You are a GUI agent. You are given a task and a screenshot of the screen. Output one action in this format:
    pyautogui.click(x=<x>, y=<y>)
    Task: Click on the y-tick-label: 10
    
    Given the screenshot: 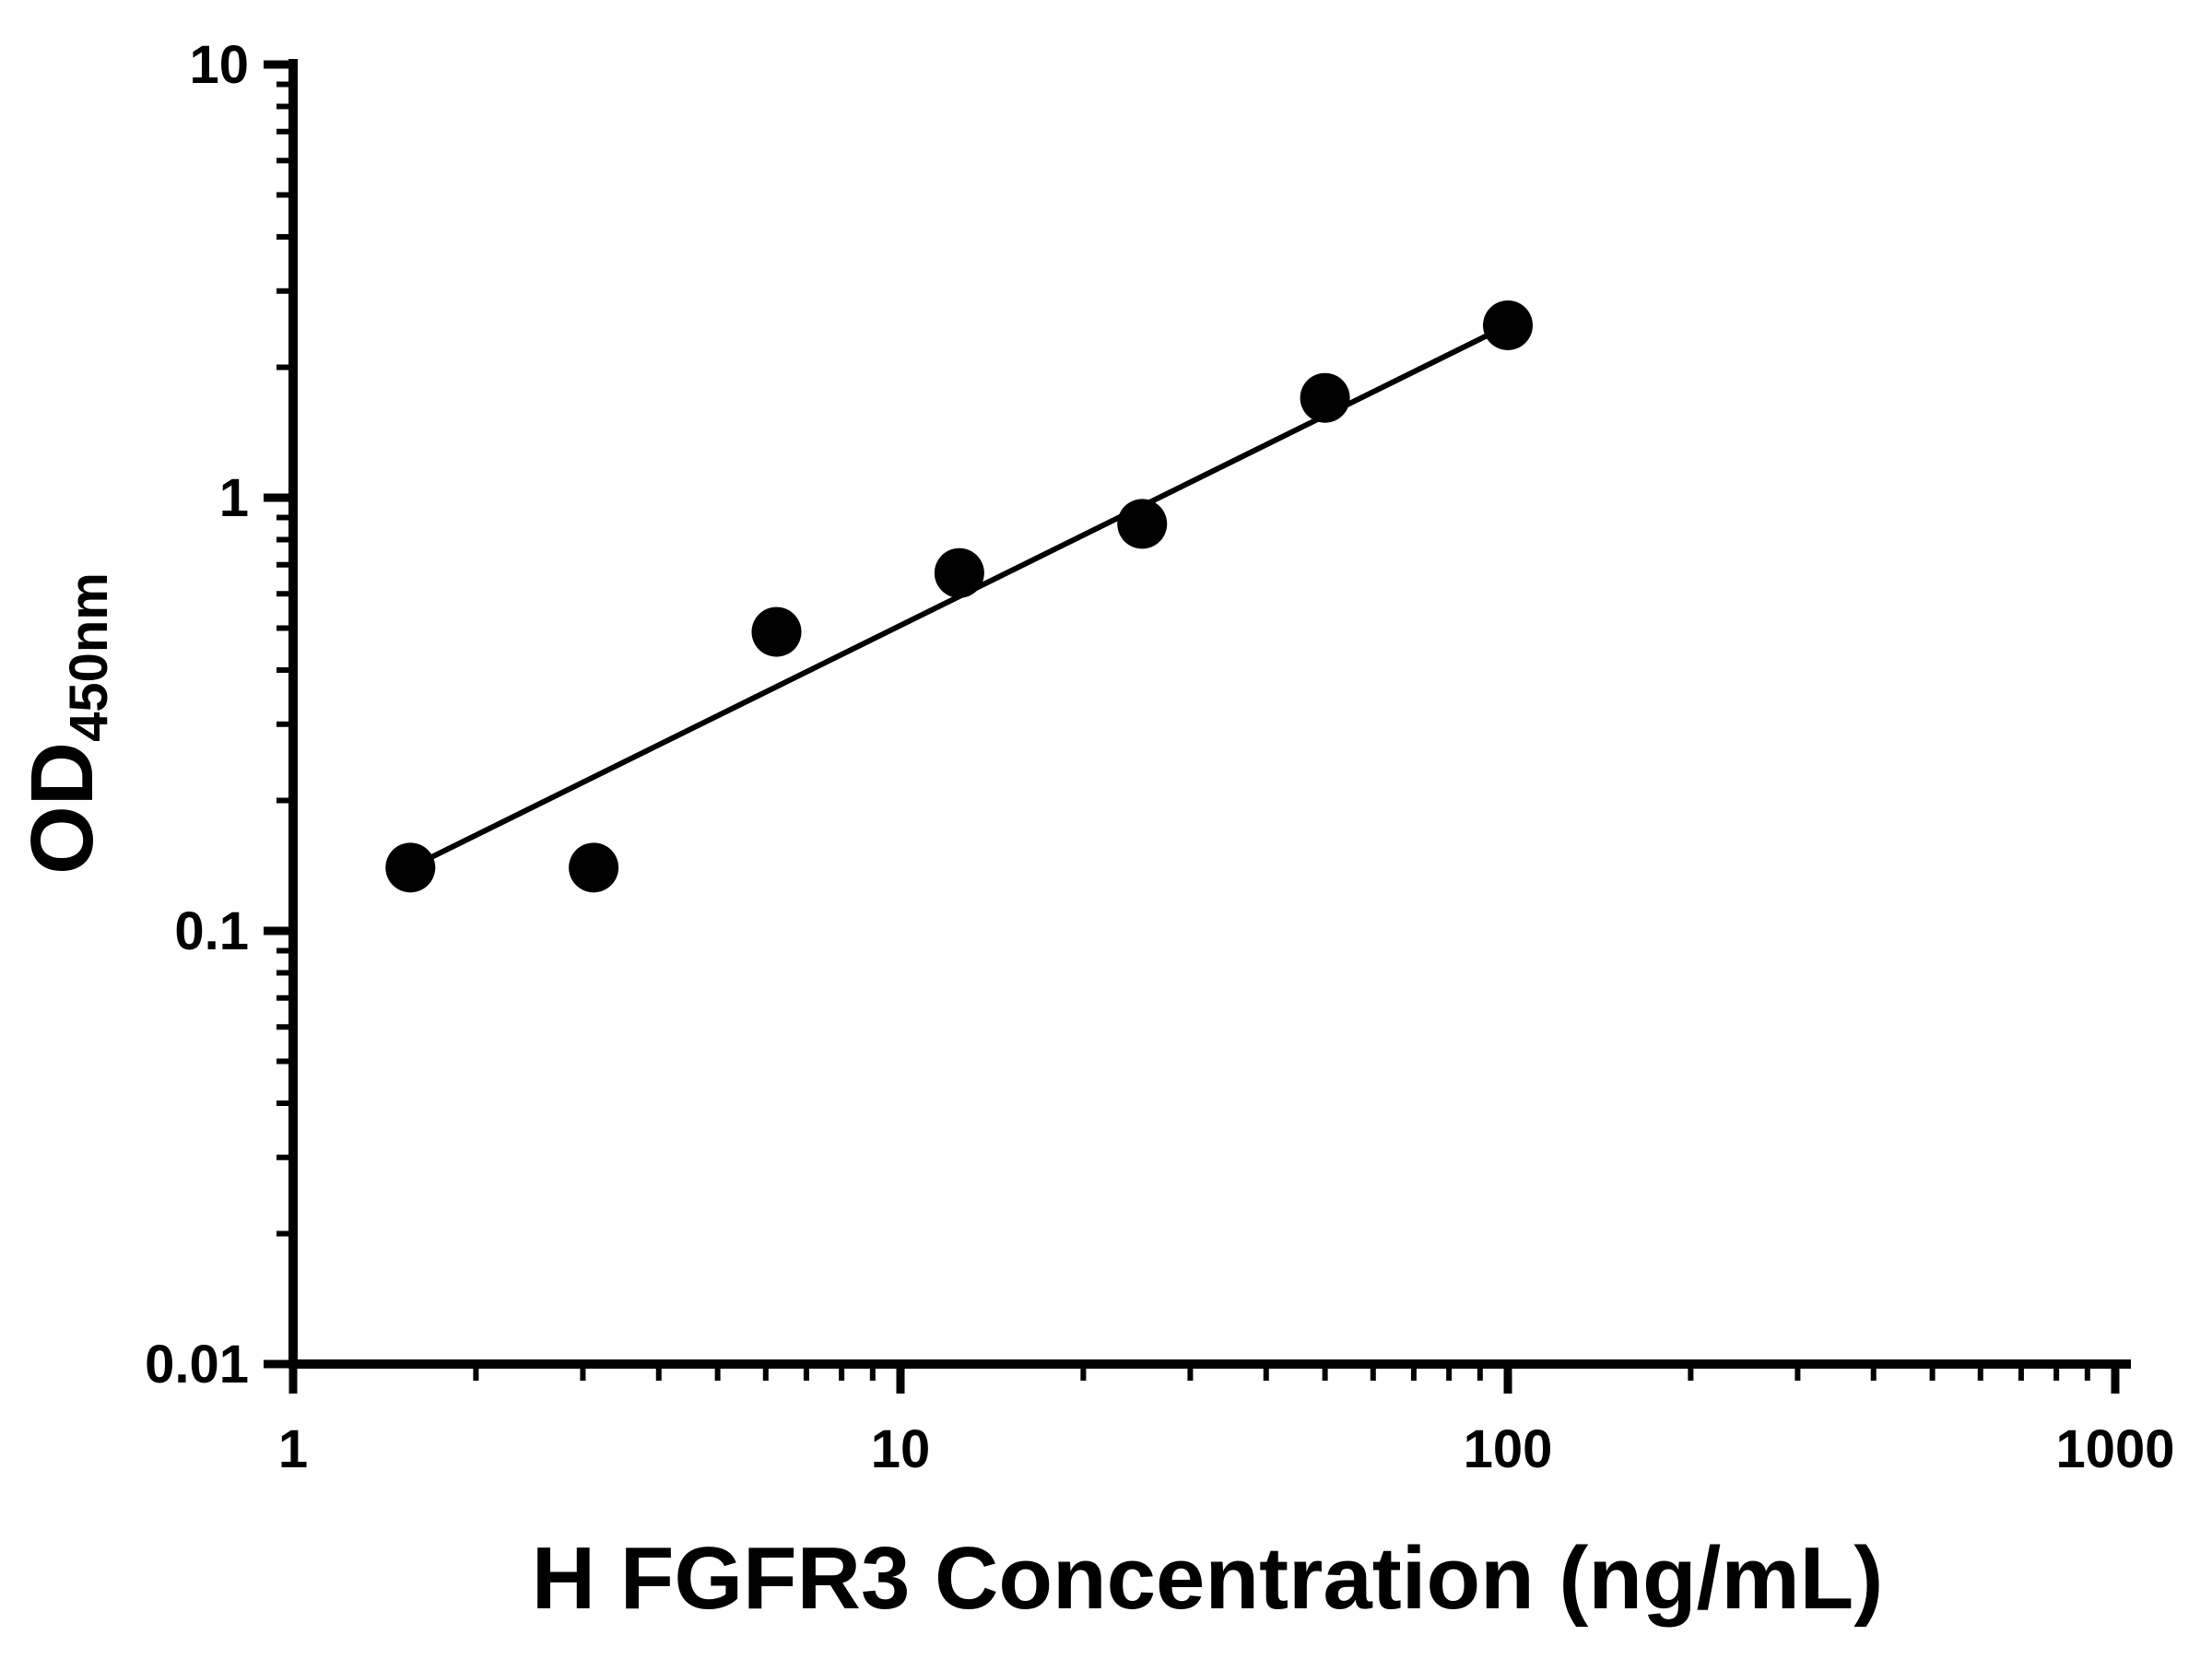 What is the action you would take?
    pyautogui.click(x=219, y=65)
    